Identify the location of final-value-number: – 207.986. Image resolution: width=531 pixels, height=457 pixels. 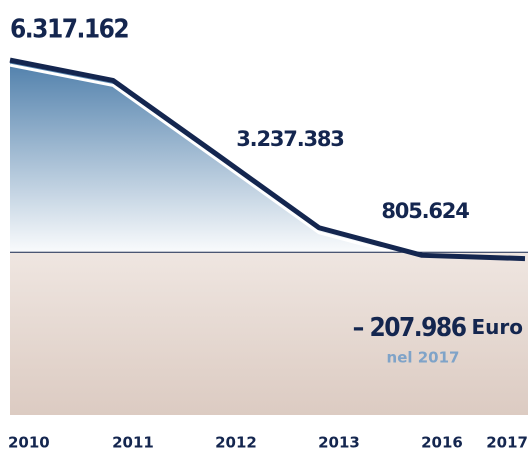
(410, 328).